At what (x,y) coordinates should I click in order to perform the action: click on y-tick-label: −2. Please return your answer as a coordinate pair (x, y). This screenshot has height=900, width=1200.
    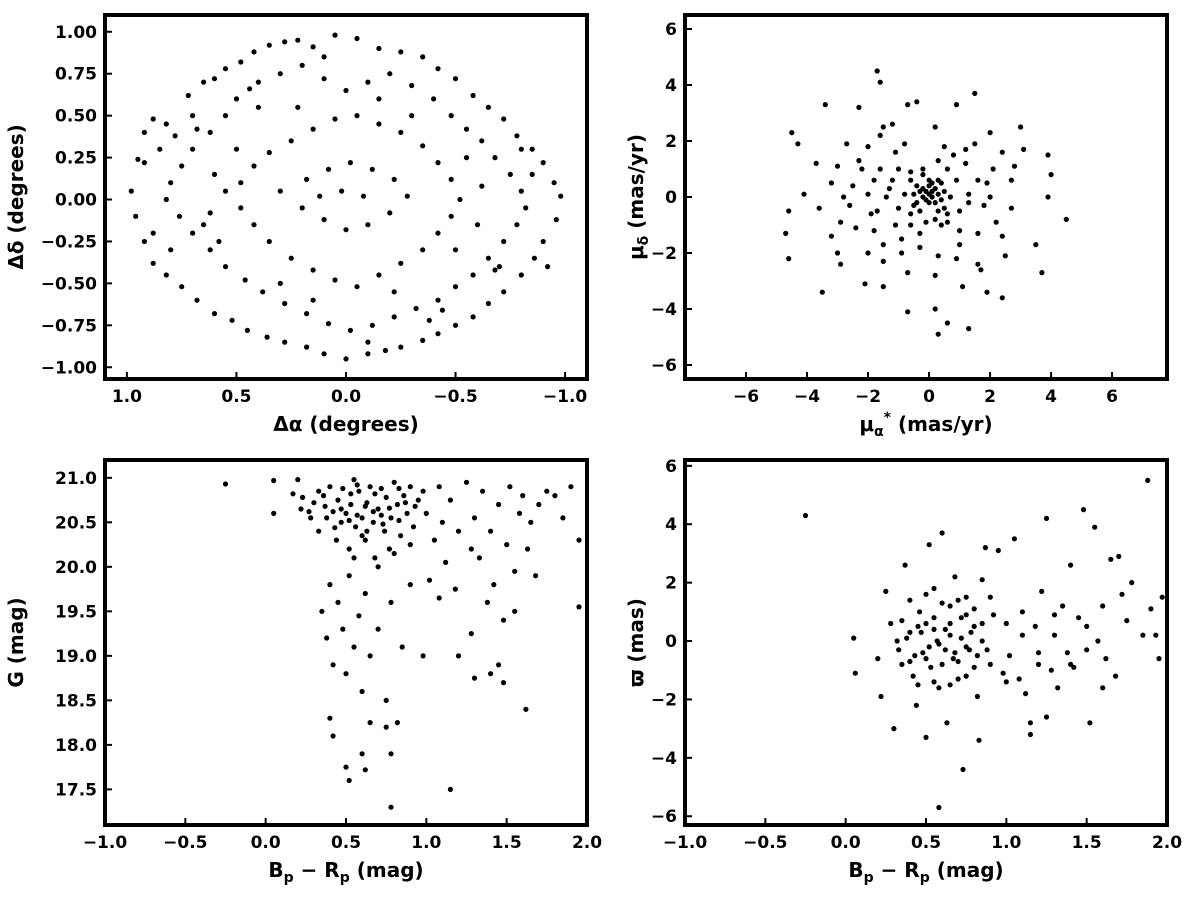
    Looking at the image, I should click on (664, 700).